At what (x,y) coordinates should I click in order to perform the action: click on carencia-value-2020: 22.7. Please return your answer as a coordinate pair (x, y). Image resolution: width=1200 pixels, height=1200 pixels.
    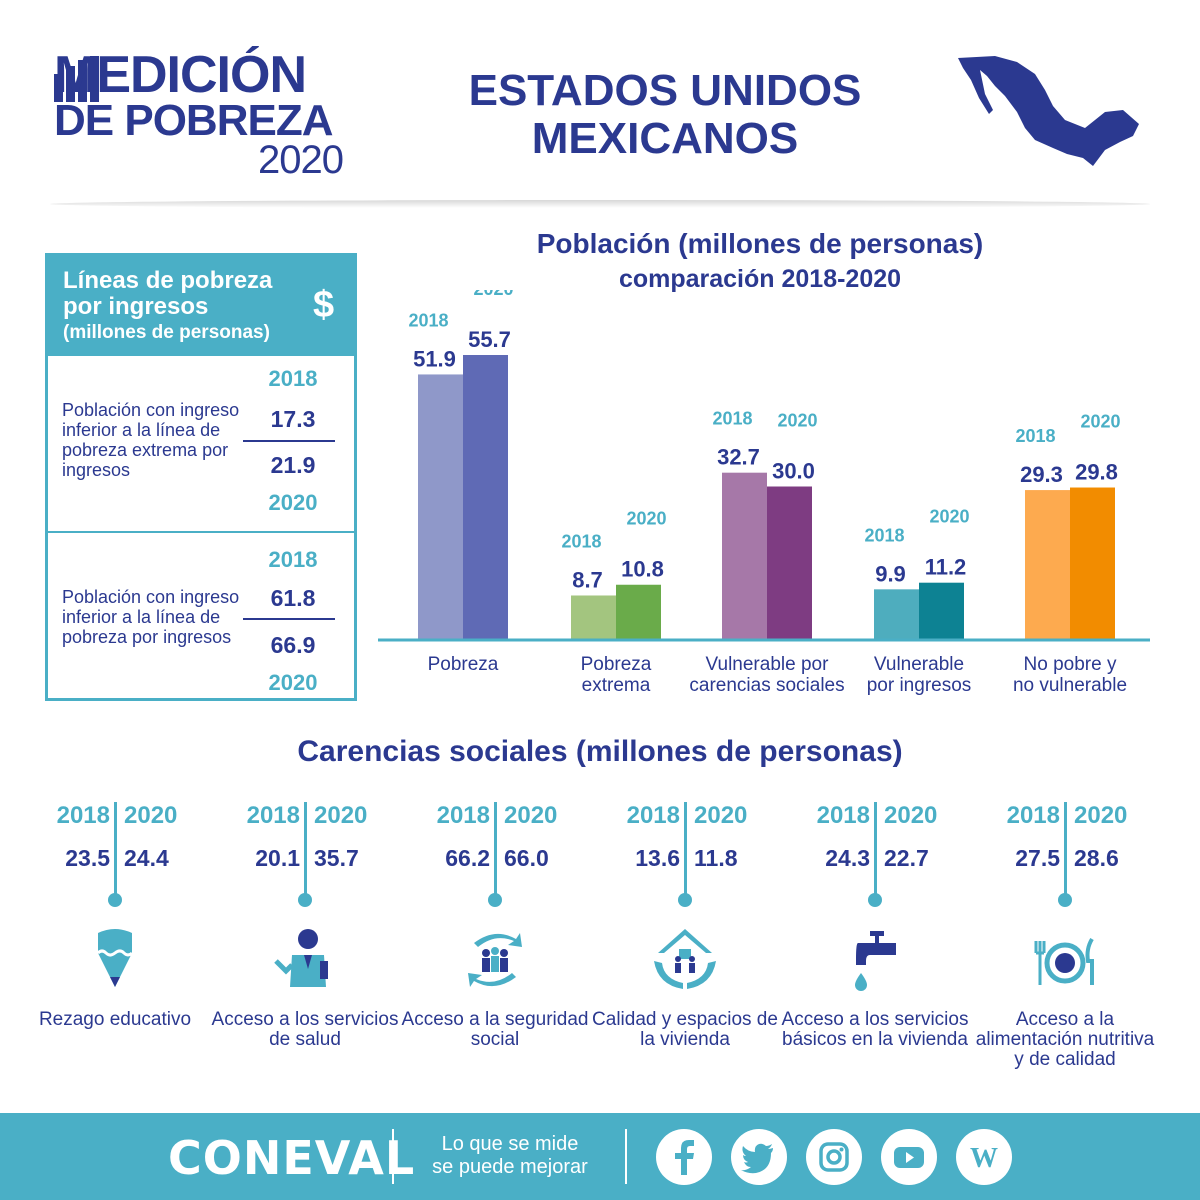
    Looking at the image, I should click on (906, 858).